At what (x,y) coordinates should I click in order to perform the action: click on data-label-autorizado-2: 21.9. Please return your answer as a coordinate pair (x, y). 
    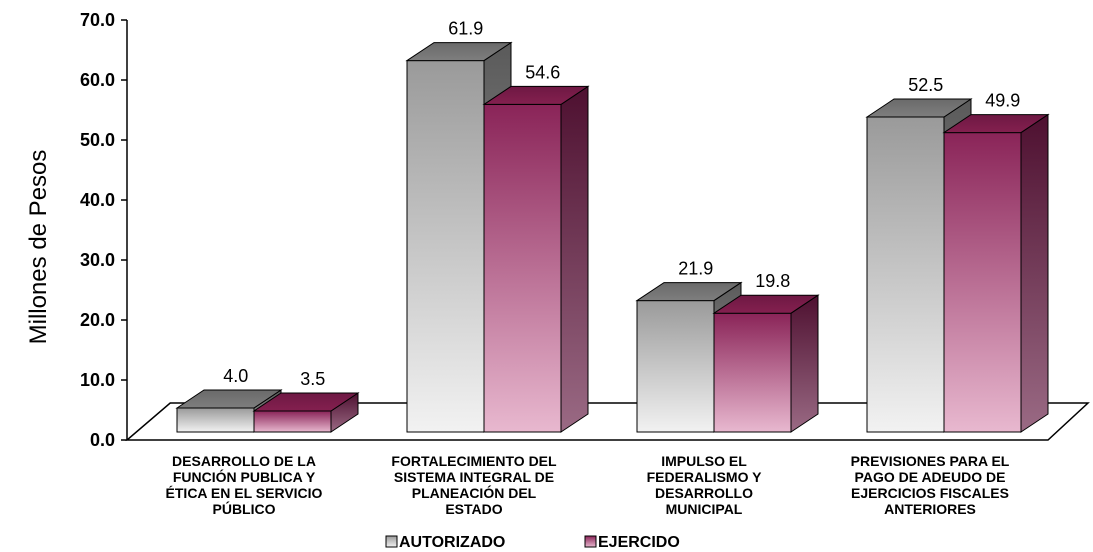
    Looking at the image, I should click on (695, 269).